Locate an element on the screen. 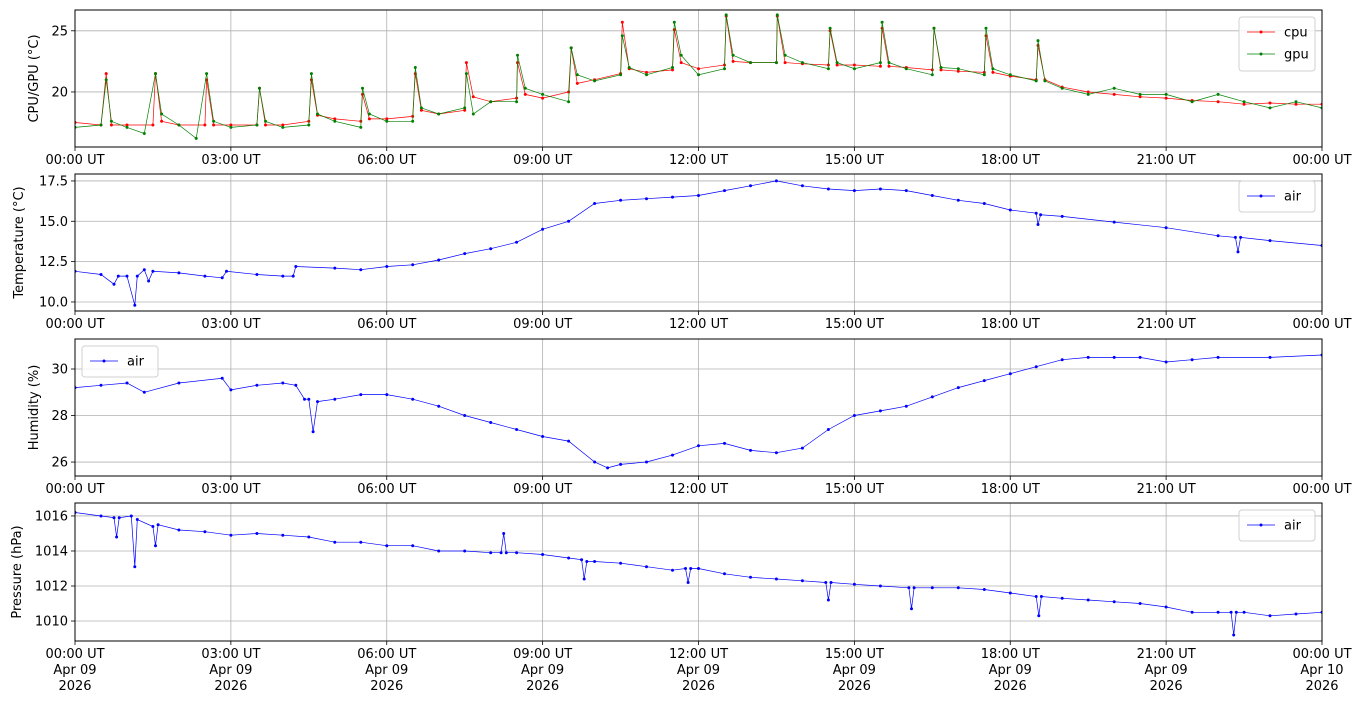 This screenshot has width=1363, height=711. y-tick-label: 1014 is located at coordinates (51, 551).